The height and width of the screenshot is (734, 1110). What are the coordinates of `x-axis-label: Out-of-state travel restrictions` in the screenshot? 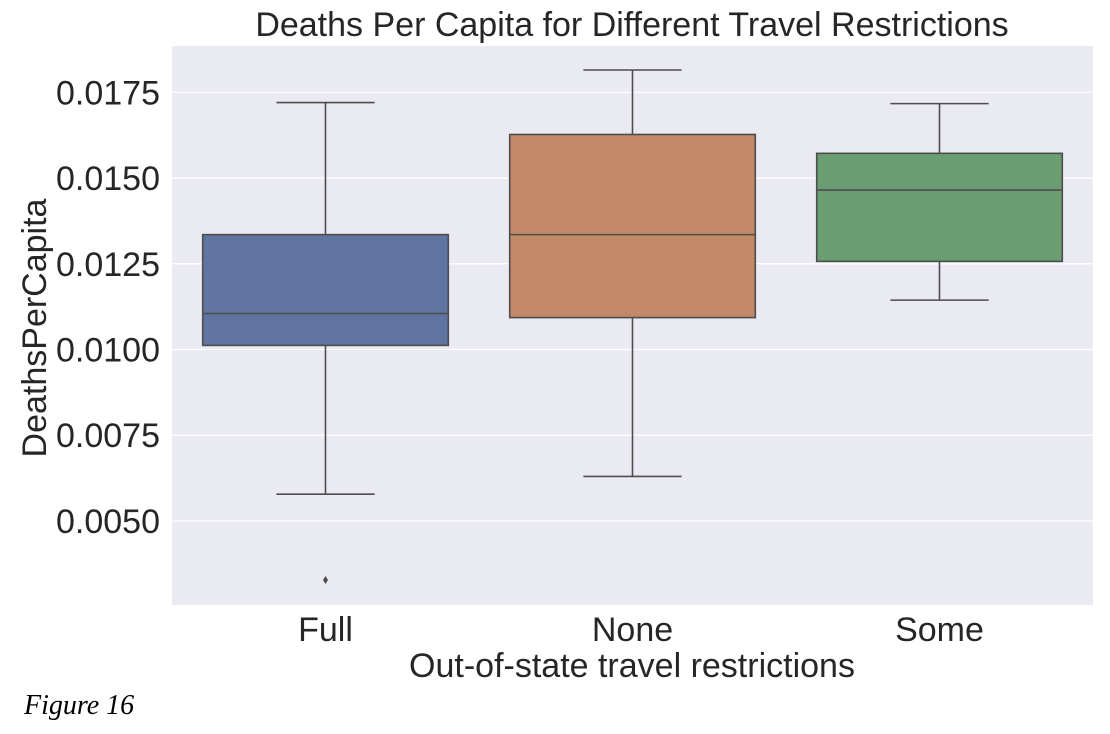 It's located at (632, 666).